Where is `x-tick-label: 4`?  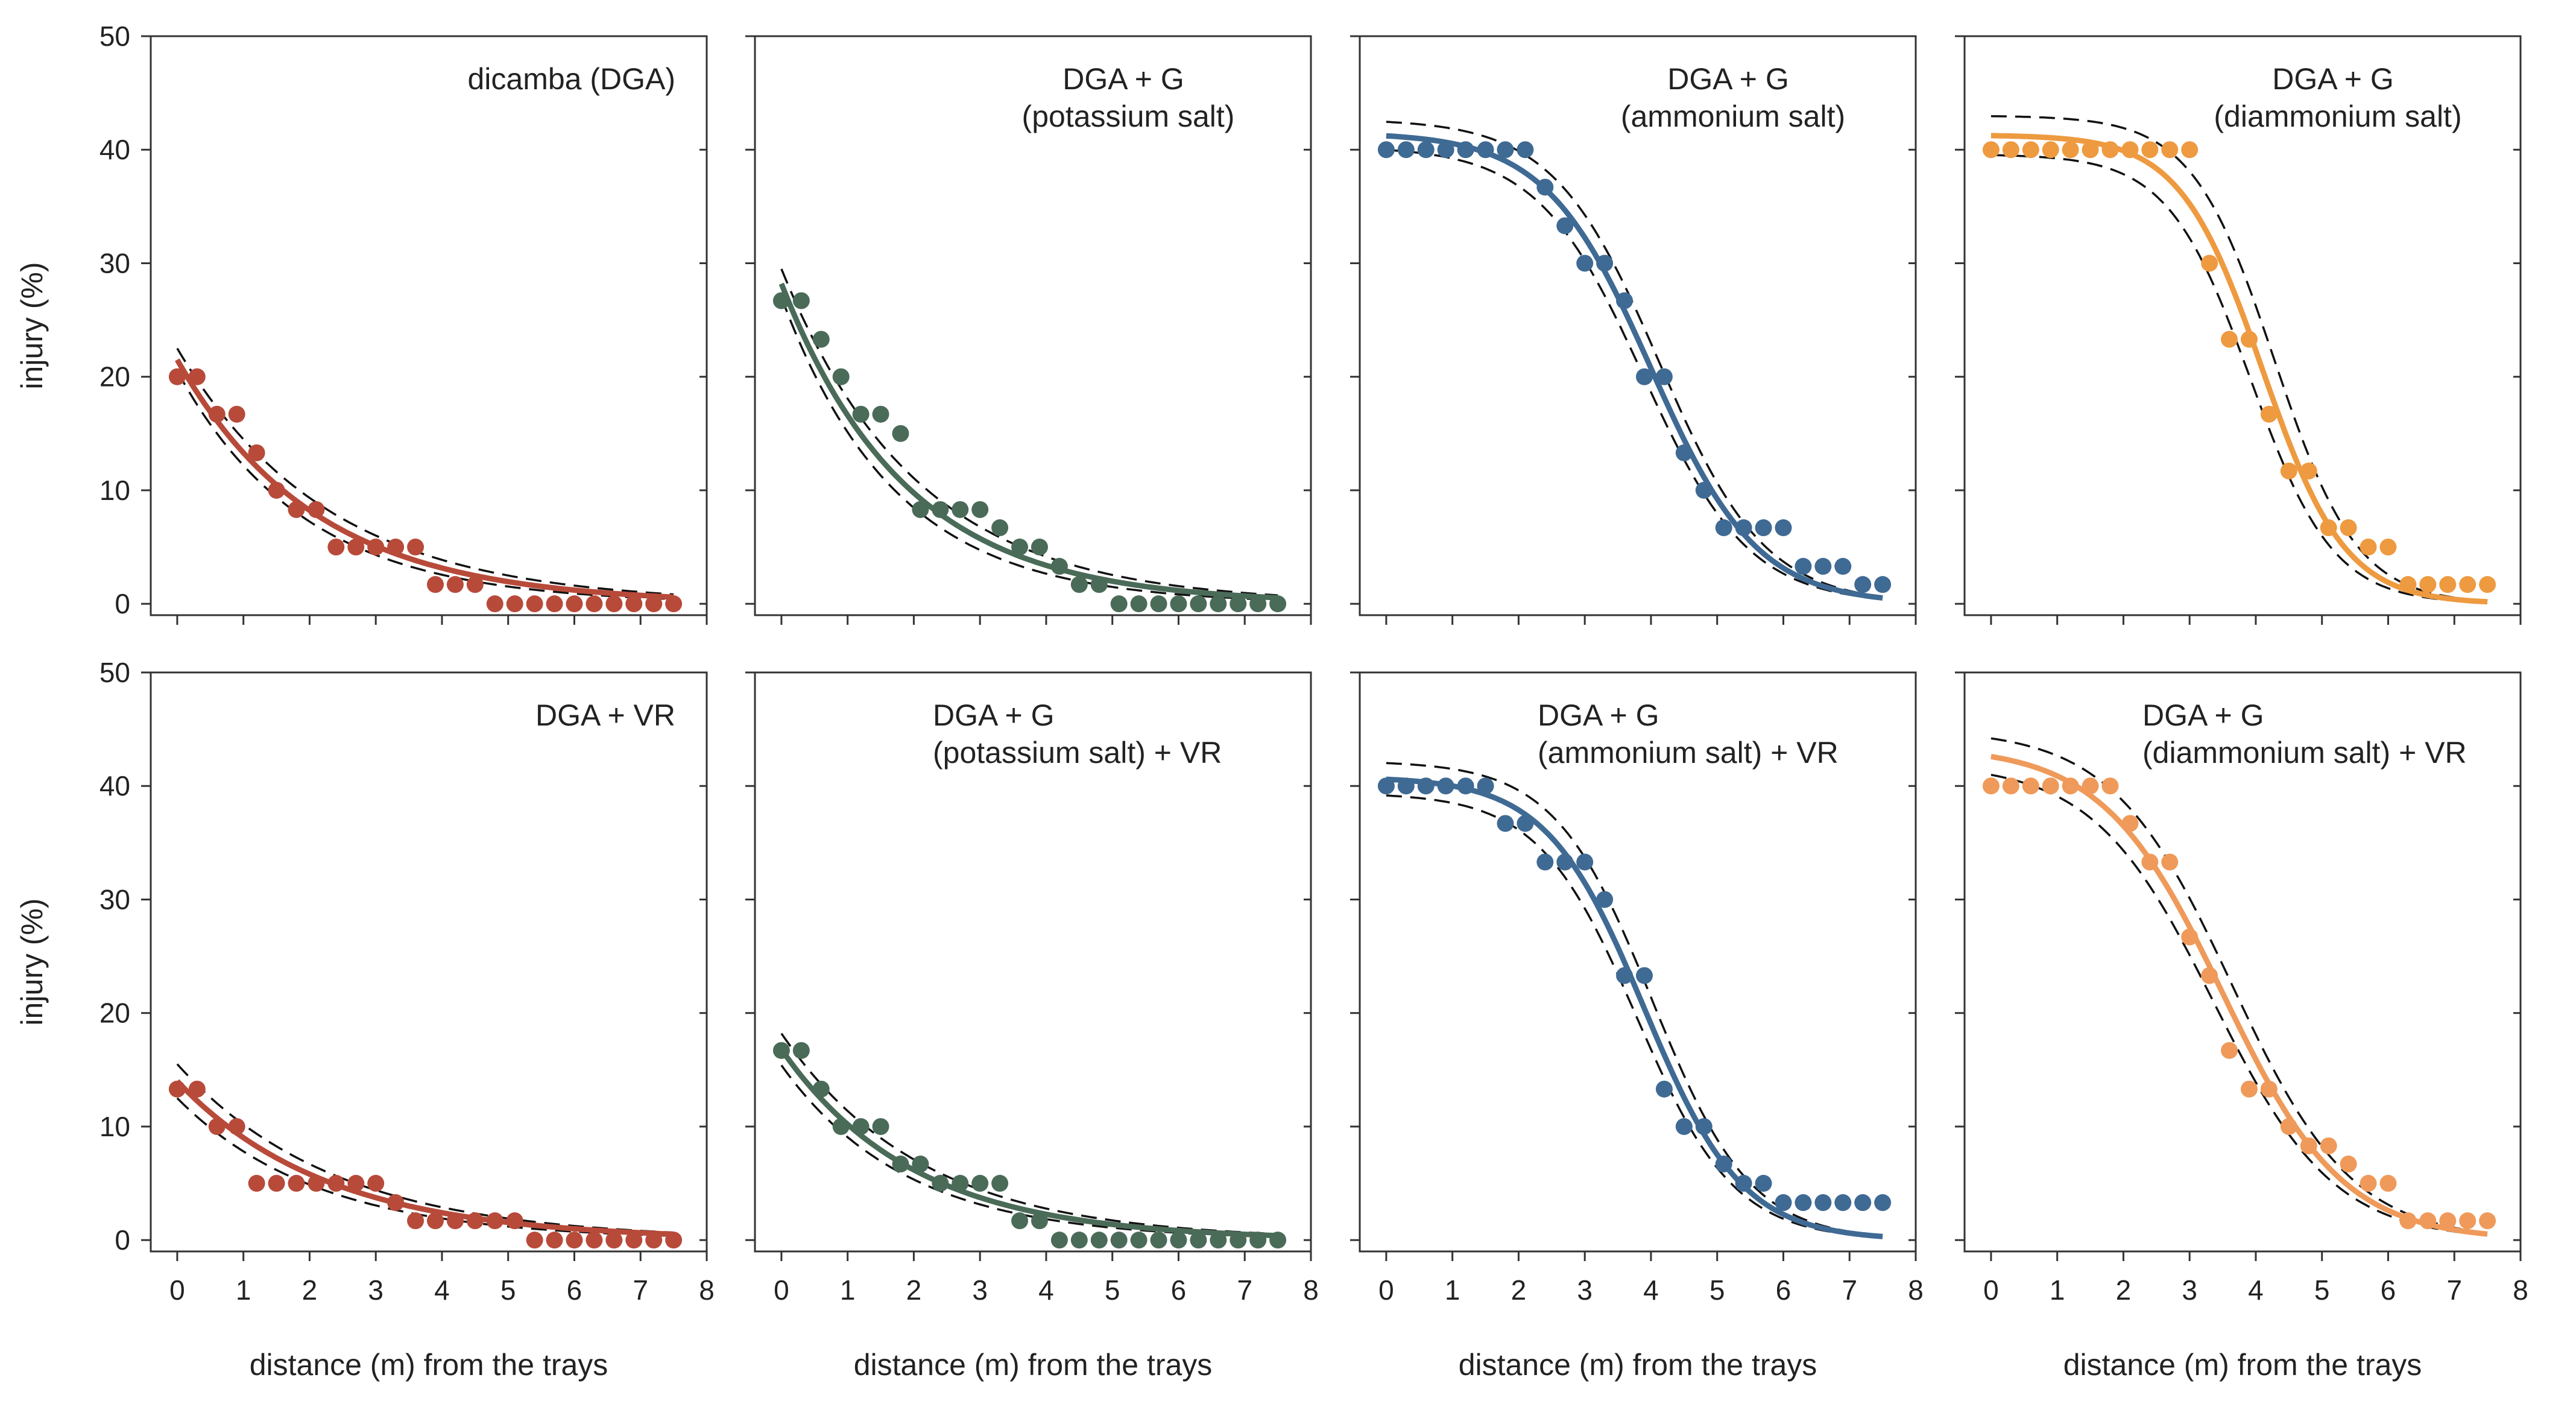 x-tick-label: 4 is located at coordinates (1046, 1290).